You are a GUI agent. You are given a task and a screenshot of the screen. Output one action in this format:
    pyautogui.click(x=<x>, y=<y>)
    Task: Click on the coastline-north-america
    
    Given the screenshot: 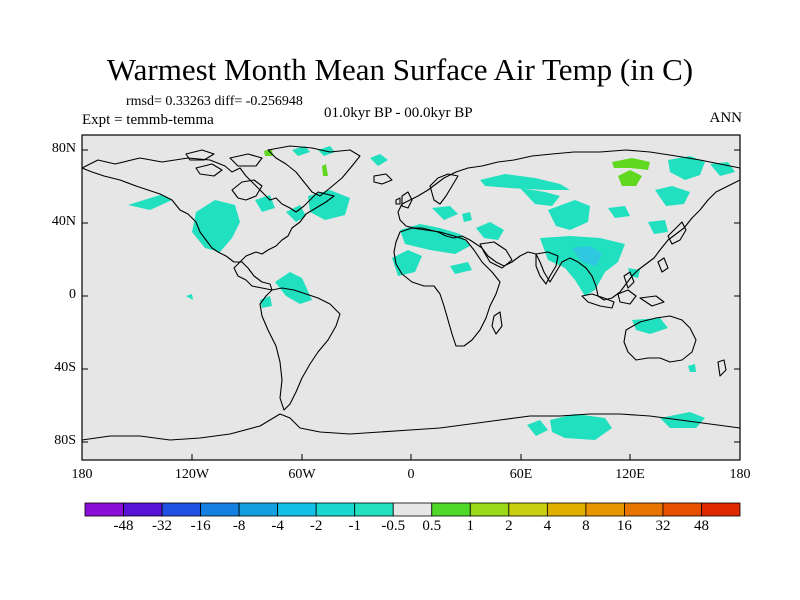 What is the action you would take?
    pyautogui.click(x=208, y=224)
    